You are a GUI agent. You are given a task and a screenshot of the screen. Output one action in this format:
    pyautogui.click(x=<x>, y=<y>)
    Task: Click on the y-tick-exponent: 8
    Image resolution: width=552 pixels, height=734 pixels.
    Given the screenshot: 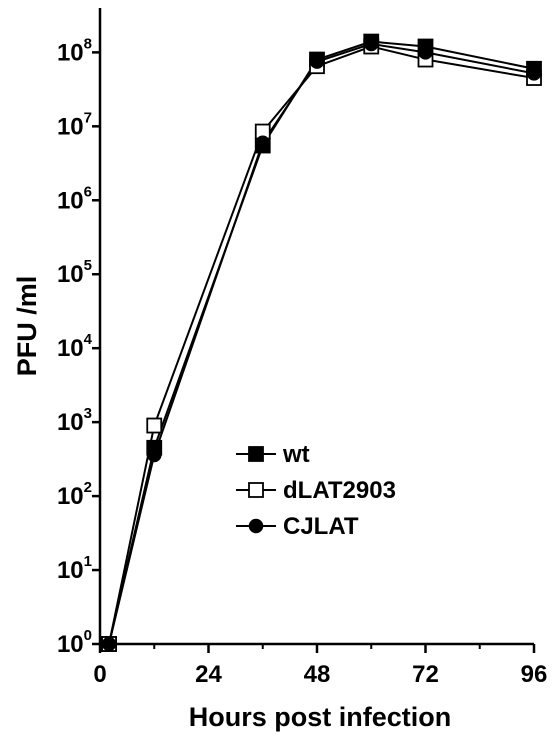 What is the action you would take?
    pyautogui.click(x=88, y=43)
    